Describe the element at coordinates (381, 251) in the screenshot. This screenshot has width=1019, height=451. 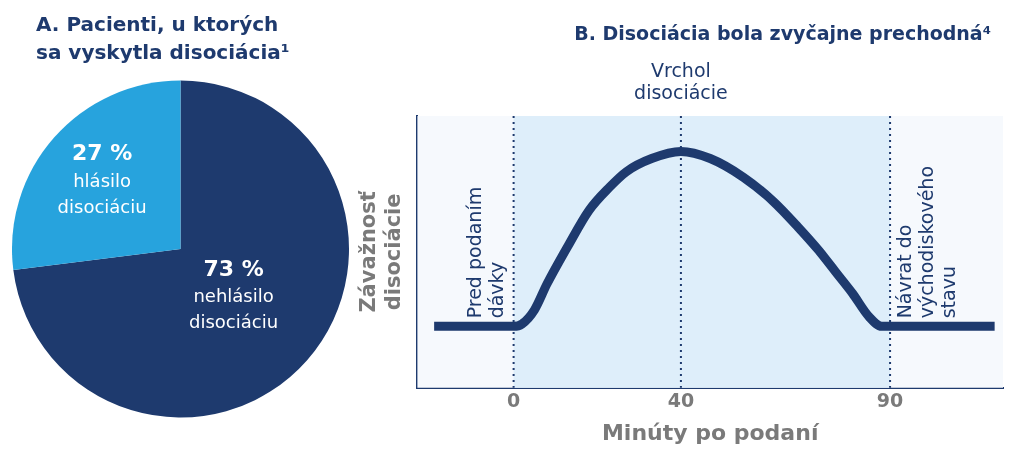
I see `y-axis-title: Závažnosť disociácie` at that location.